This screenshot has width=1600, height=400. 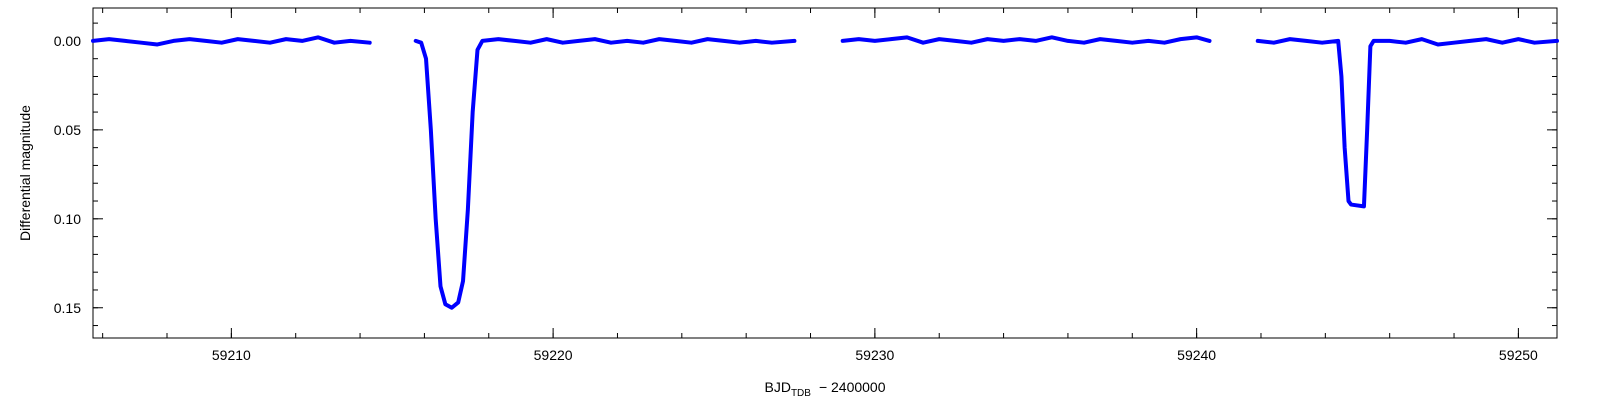 What do you see at coordinates (67, 308) in the screenshot?
I see `y-tick-label: 0.15` at bounding box center [67, 308].